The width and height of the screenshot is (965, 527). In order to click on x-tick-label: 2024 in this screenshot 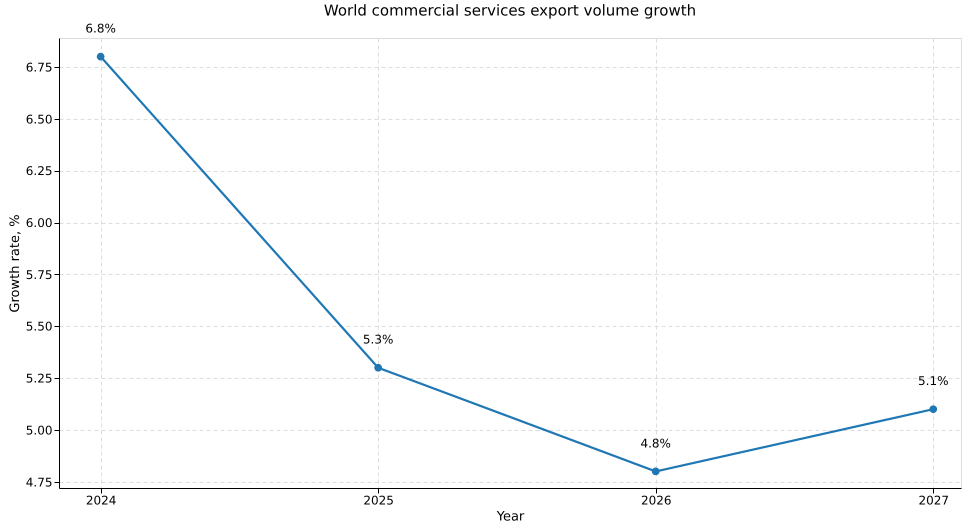, I will do `click(101, 501)`.